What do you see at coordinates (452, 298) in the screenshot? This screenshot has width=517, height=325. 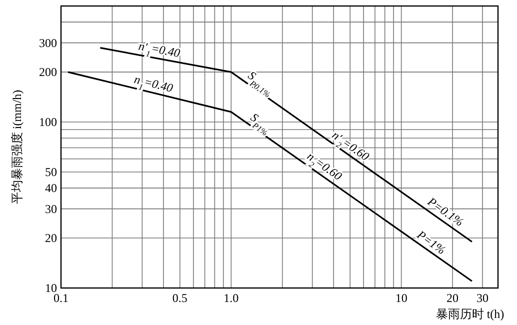 I see `x-tick-label: 20` at bounding box center [452, 298].